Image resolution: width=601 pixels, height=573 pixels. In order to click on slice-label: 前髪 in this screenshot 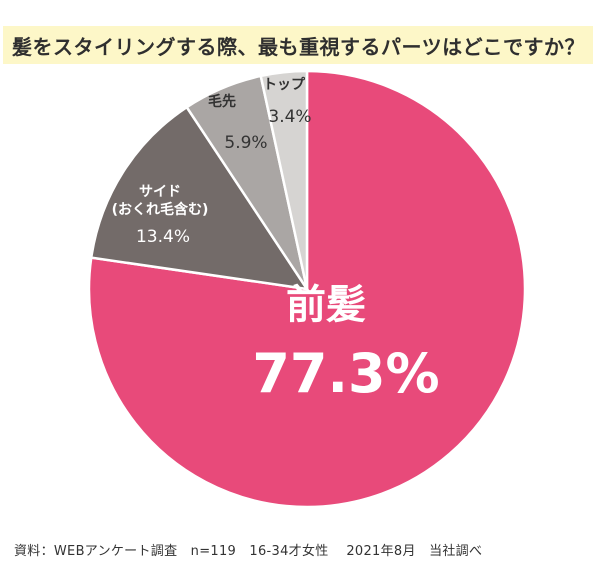, I will do `click(326, 305)`.